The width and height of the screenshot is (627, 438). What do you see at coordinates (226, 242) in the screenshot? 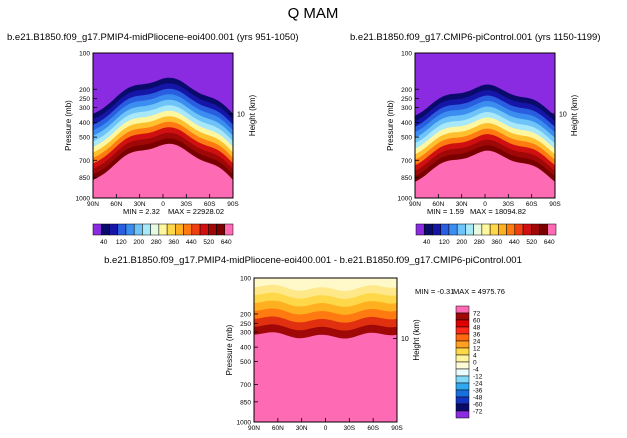
I see `colorbar-label: 640` at bounding box center [226, 242].